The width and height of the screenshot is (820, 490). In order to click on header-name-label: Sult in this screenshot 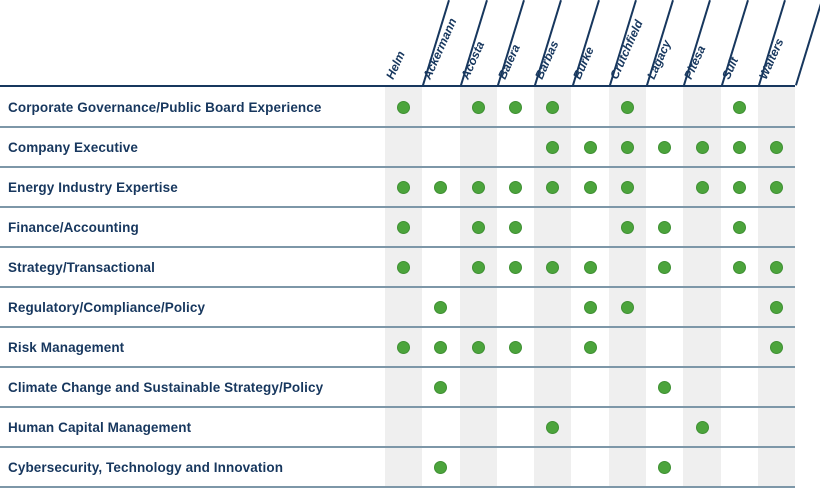, I will do `click(729, 68)`.